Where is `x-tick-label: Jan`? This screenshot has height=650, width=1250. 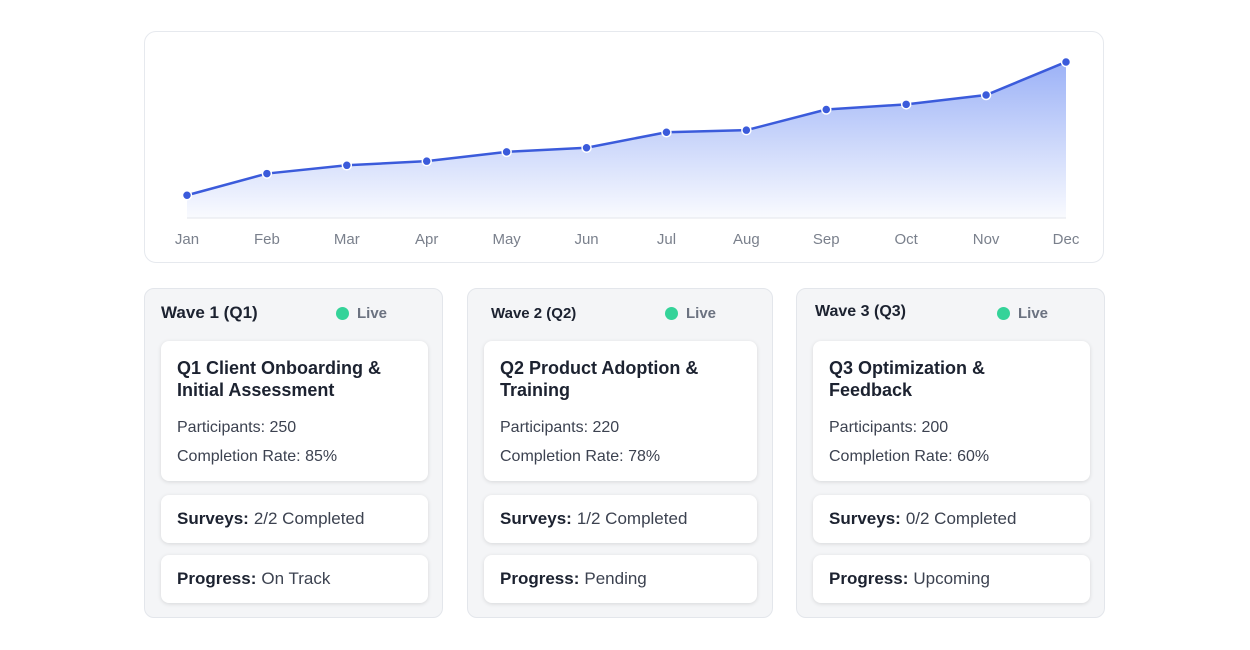
x-tick-label: Jan is located at coordinates (187, 239).